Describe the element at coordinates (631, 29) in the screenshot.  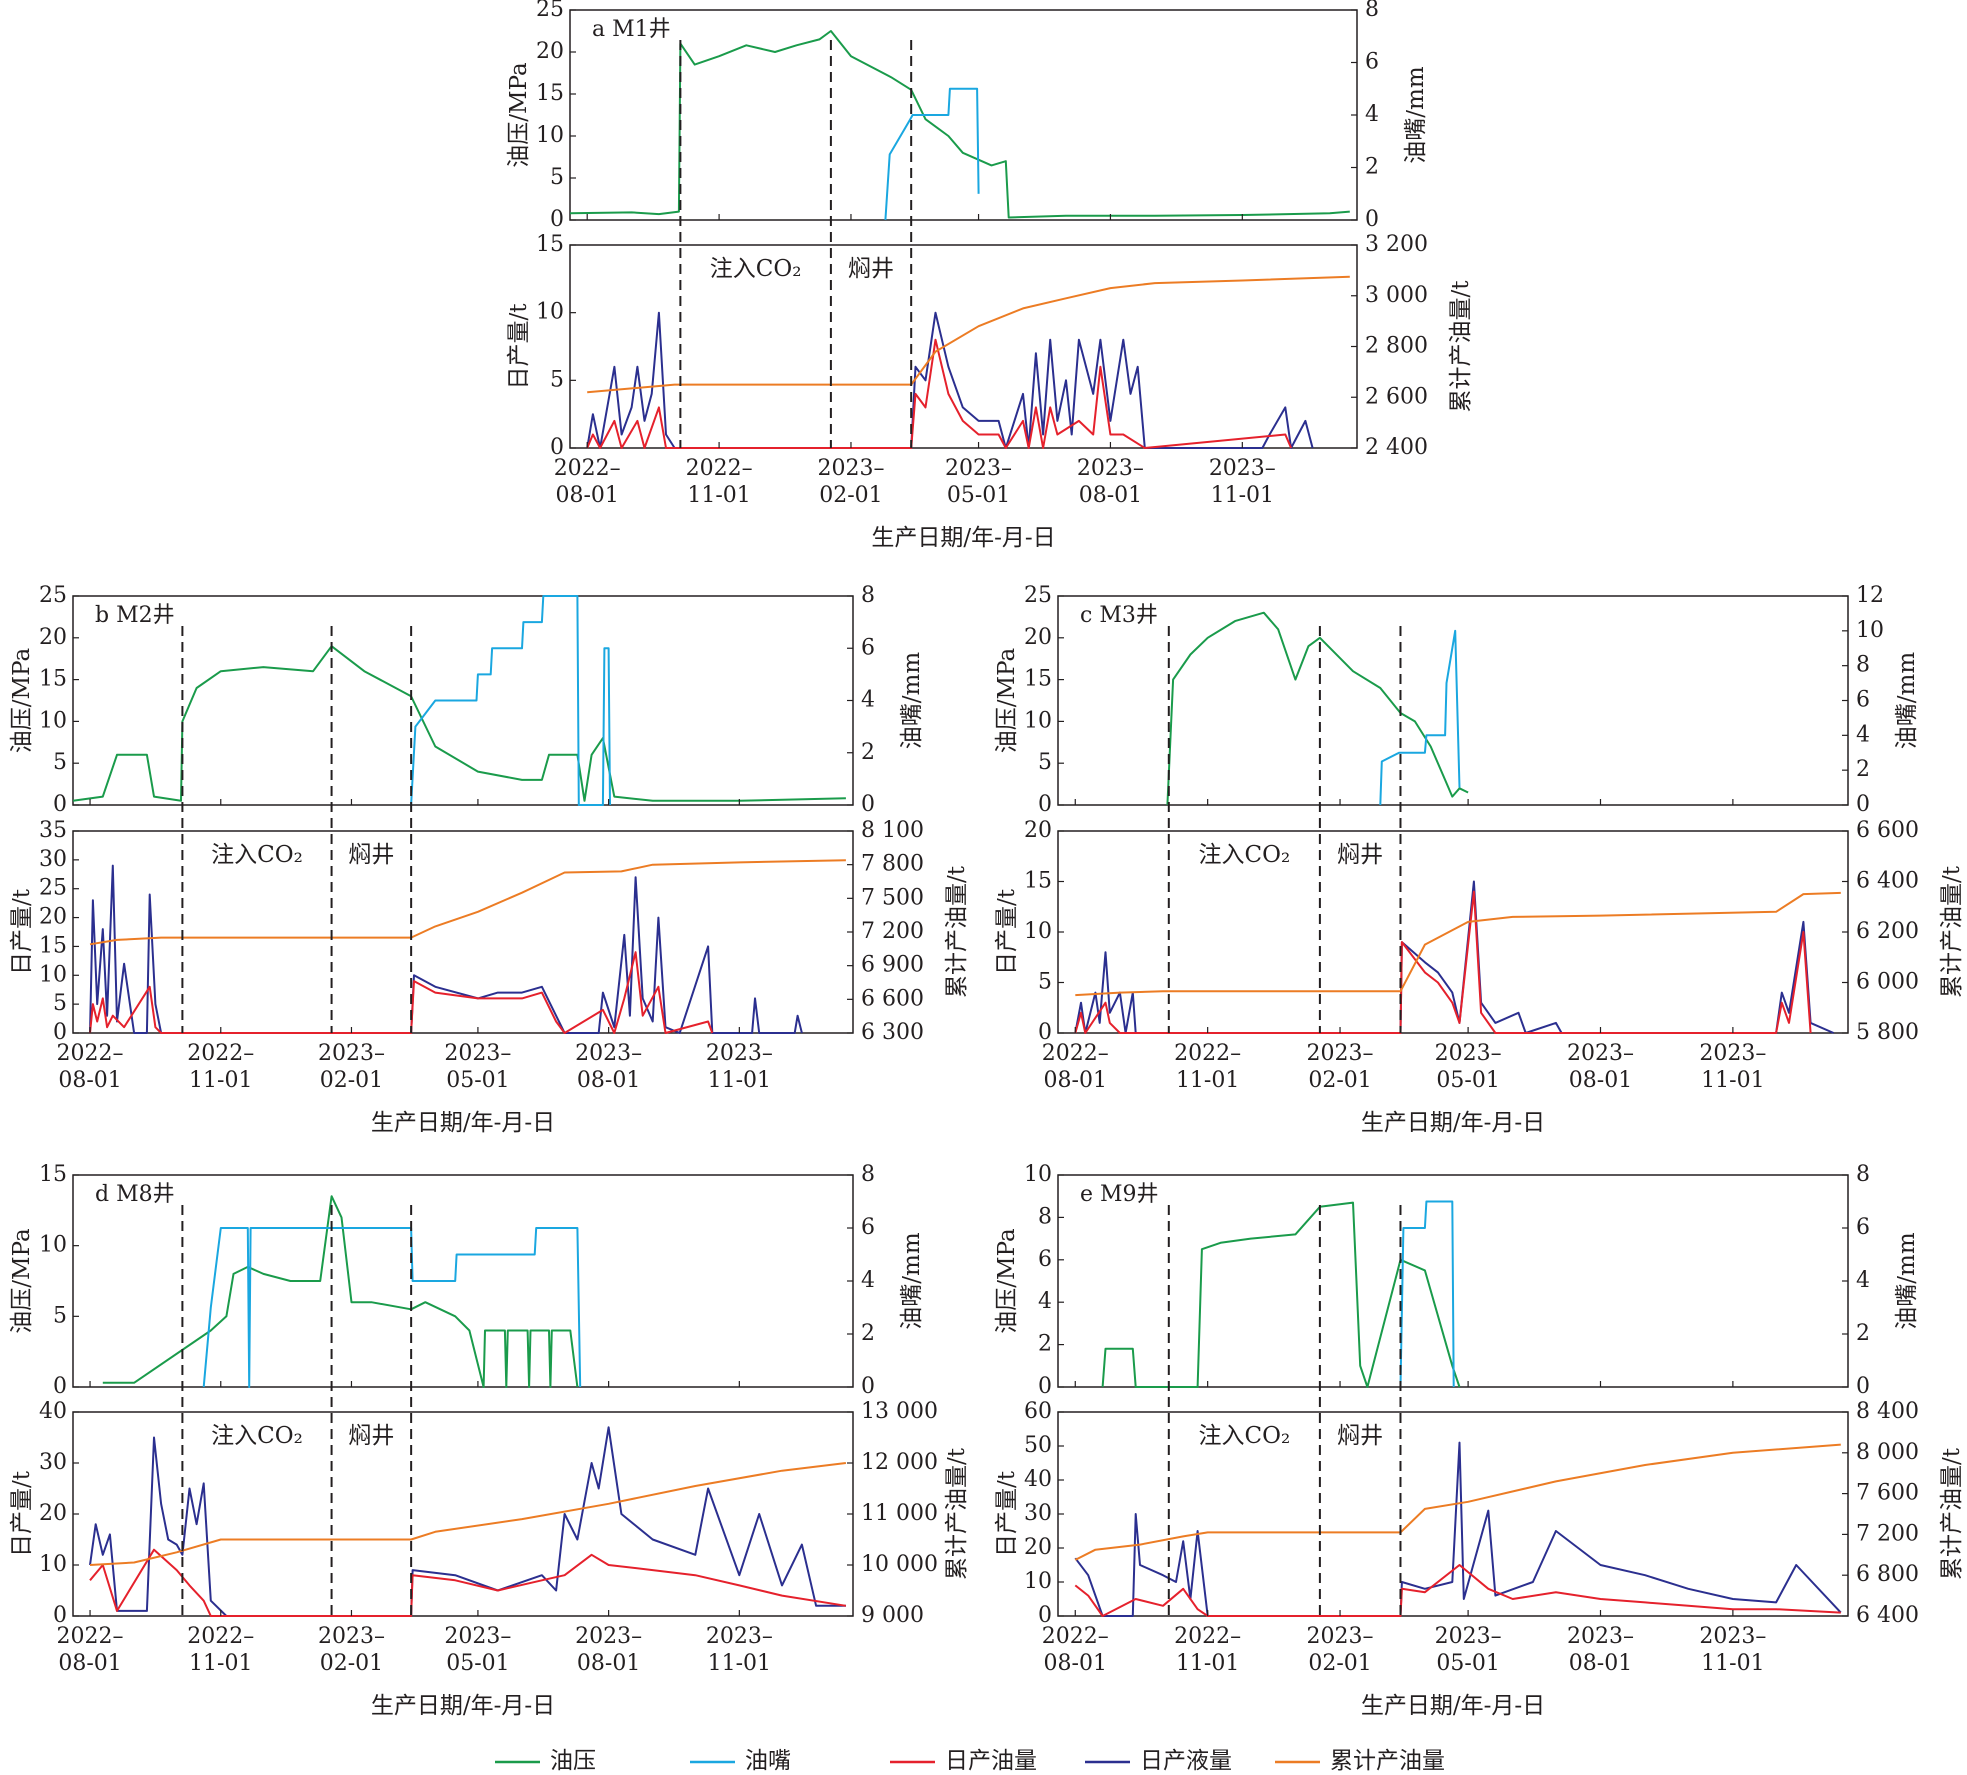
I see `panel-title: a M1井` at that location.